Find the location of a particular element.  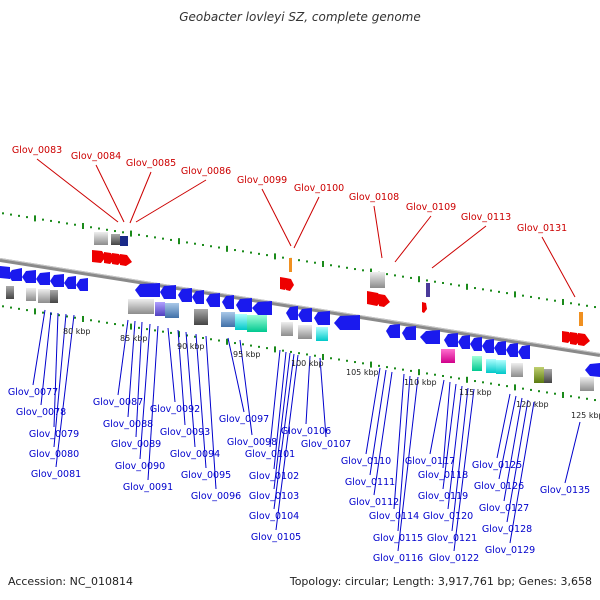

gene-label: Glov_0108 is located at coordinates (374, 197).